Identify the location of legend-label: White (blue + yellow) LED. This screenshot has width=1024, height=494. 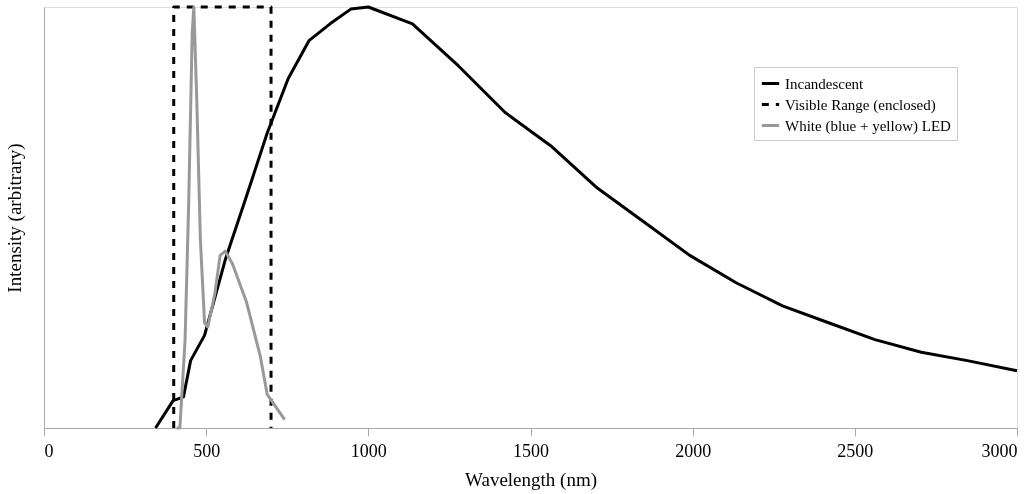
(868, 126).